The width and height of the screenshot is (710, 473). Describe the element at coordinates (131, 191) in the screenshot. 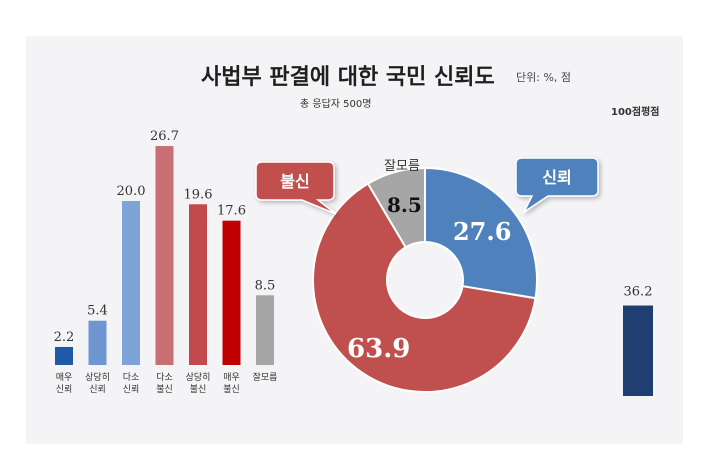

I see `bar-value-label: 20.0` at that location.